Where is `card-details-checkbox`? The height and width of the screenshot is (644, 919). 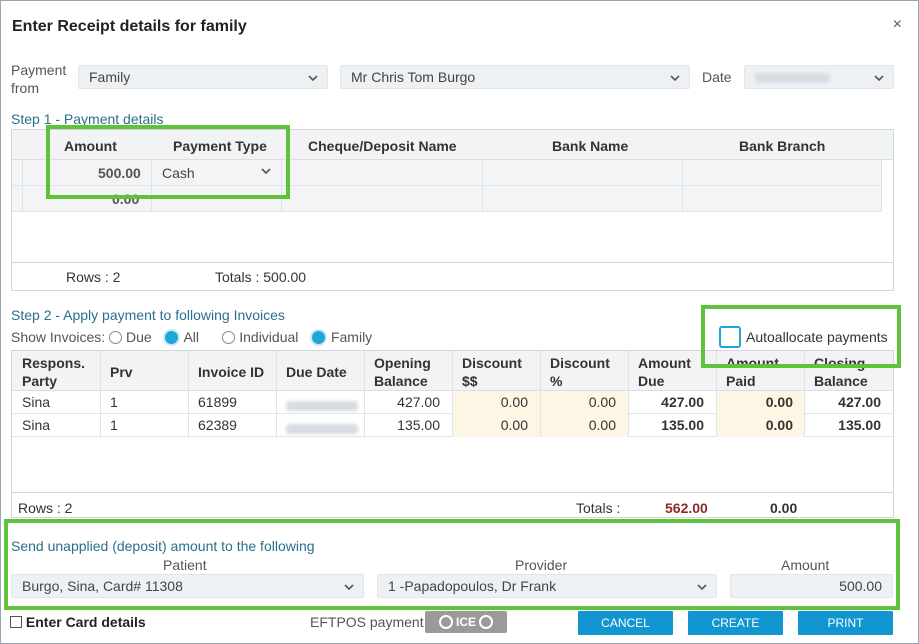 card-details-checkbox is located at coordinates (16, 622).